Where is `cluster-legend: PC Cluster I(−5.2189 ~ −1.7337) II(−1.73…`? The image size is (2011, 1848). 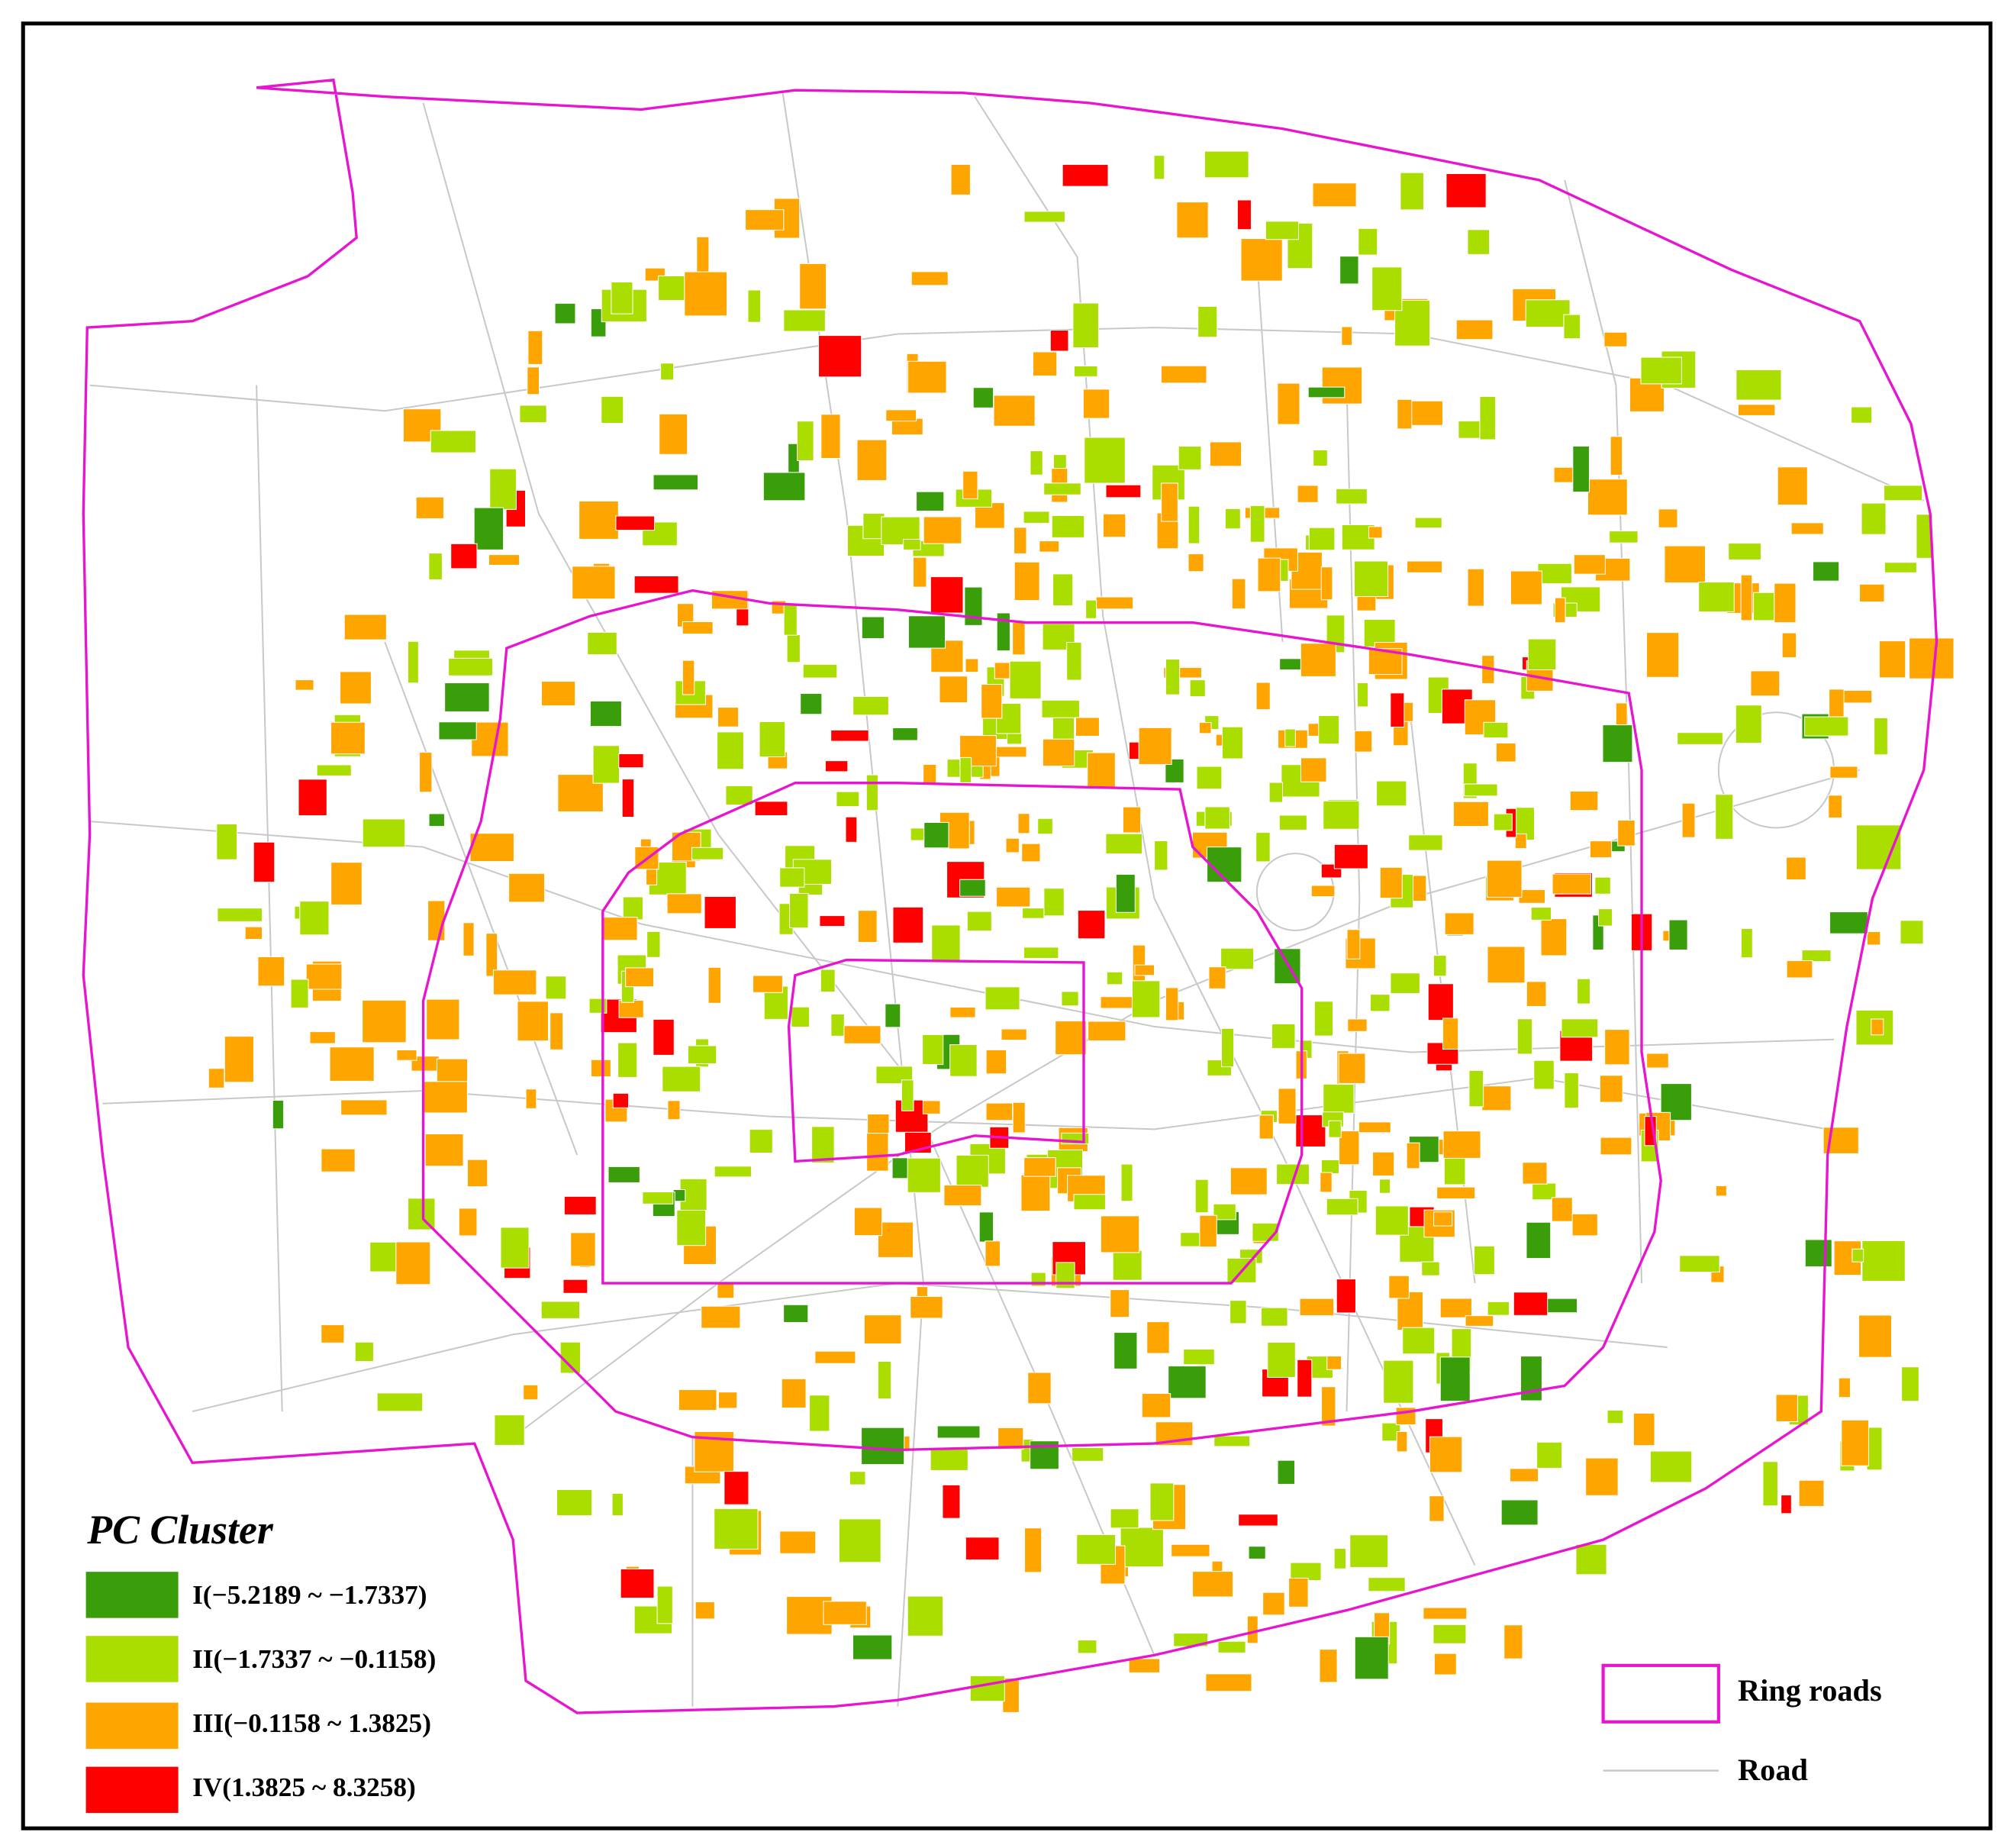 cluster-legend: PC Cluster I(−5.2189 ~ −1.7337) II(−1.73… is located at coordinates (260, 1660).